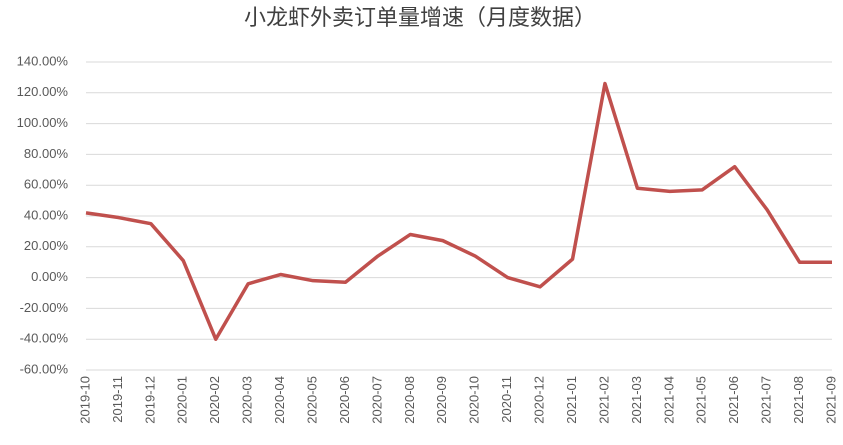  What do you see at coordinates (441, 400) in the screenshot?
I see `x-tick-label: 2020-09` at bounding box center [441, 400].